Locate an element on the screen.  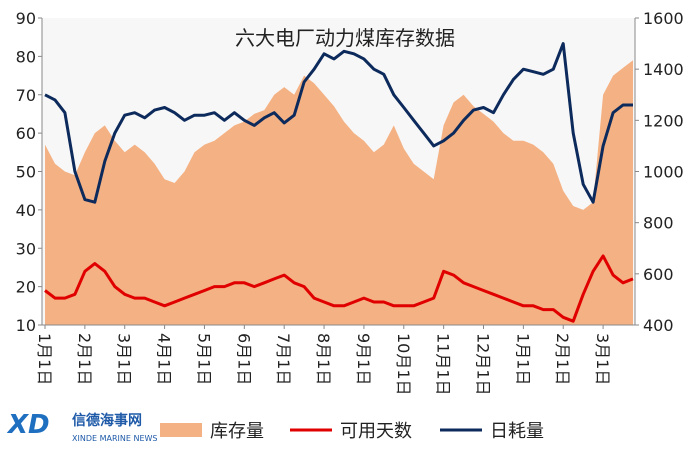
legend-label: 可用天数 is located at coordinates (376, 431).